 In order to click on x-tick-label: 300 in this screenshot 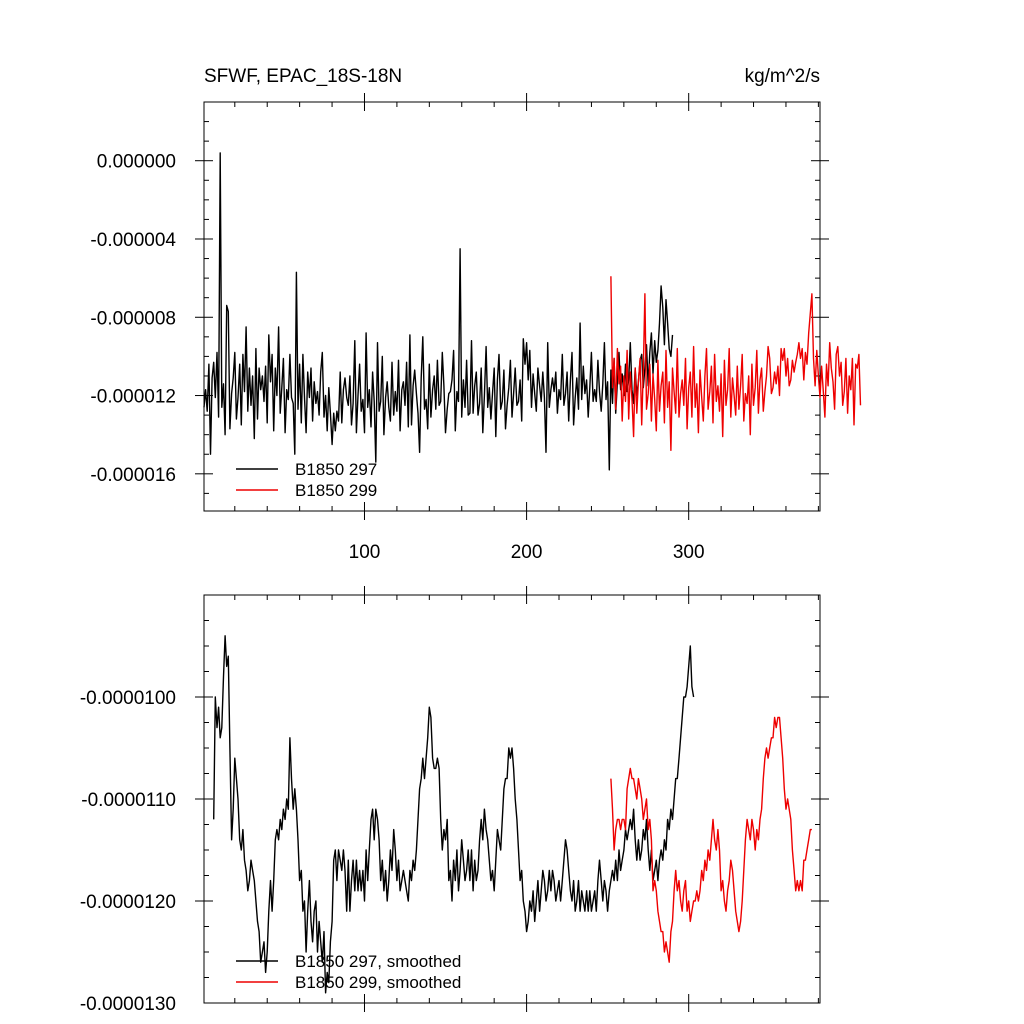, I will do `click(689, 552)`.